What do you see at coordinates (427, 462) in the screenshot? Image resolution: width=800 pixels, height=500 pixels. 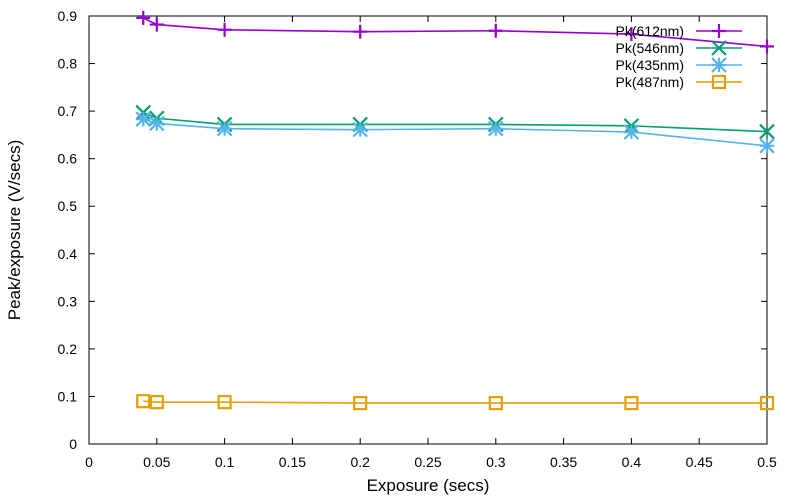 I see `x-tick-label: 0.25` at bounding box center [427, 462].